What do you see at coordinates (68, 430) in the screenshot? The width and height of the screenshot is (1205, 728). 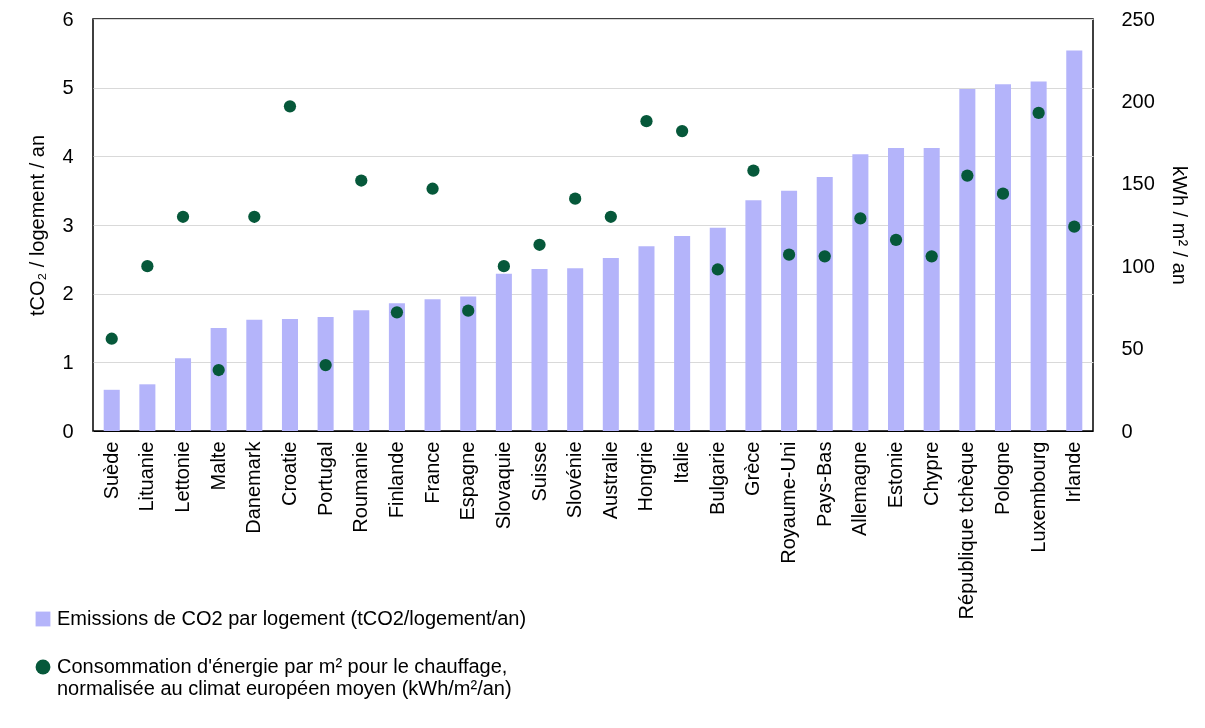 I see `y-tick-label: 0` at bounding box center [68, 430].